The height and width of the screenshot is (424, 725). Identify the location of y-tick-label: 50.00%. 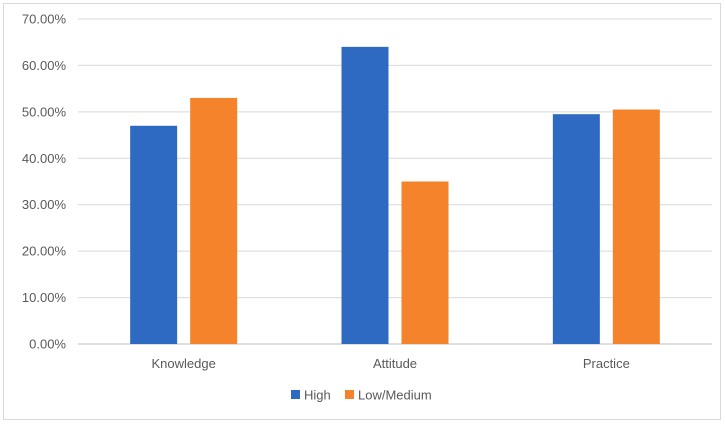
(44, 111).